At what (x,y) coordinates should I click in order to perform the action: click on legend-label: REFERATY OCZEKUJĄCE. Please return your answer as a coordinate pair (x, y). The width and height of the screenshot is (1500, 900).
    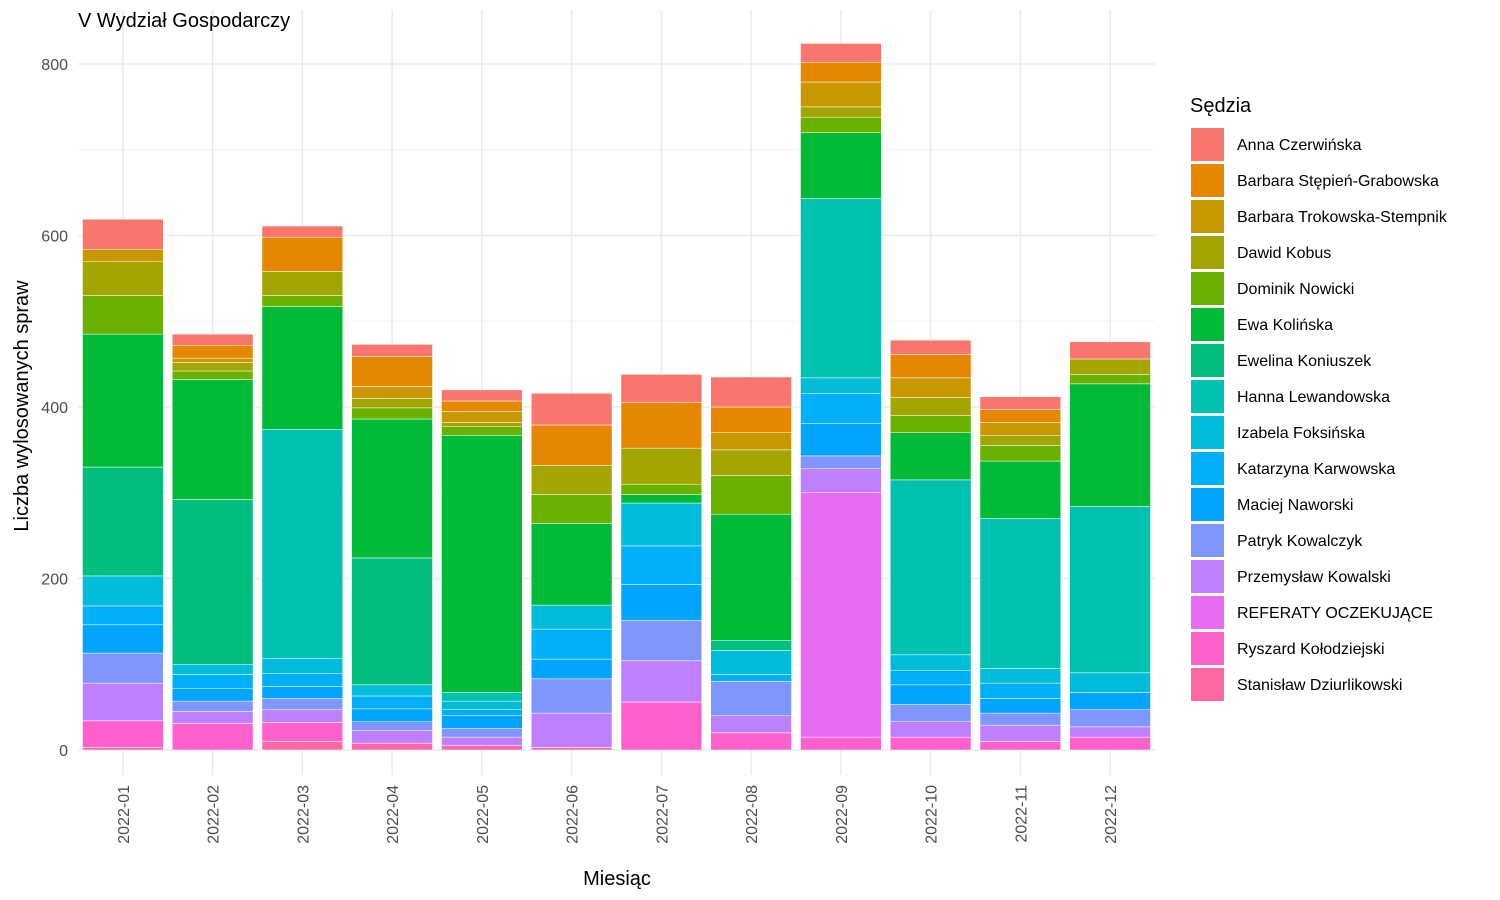
    Looking at the image, I should click on (1335, 613).